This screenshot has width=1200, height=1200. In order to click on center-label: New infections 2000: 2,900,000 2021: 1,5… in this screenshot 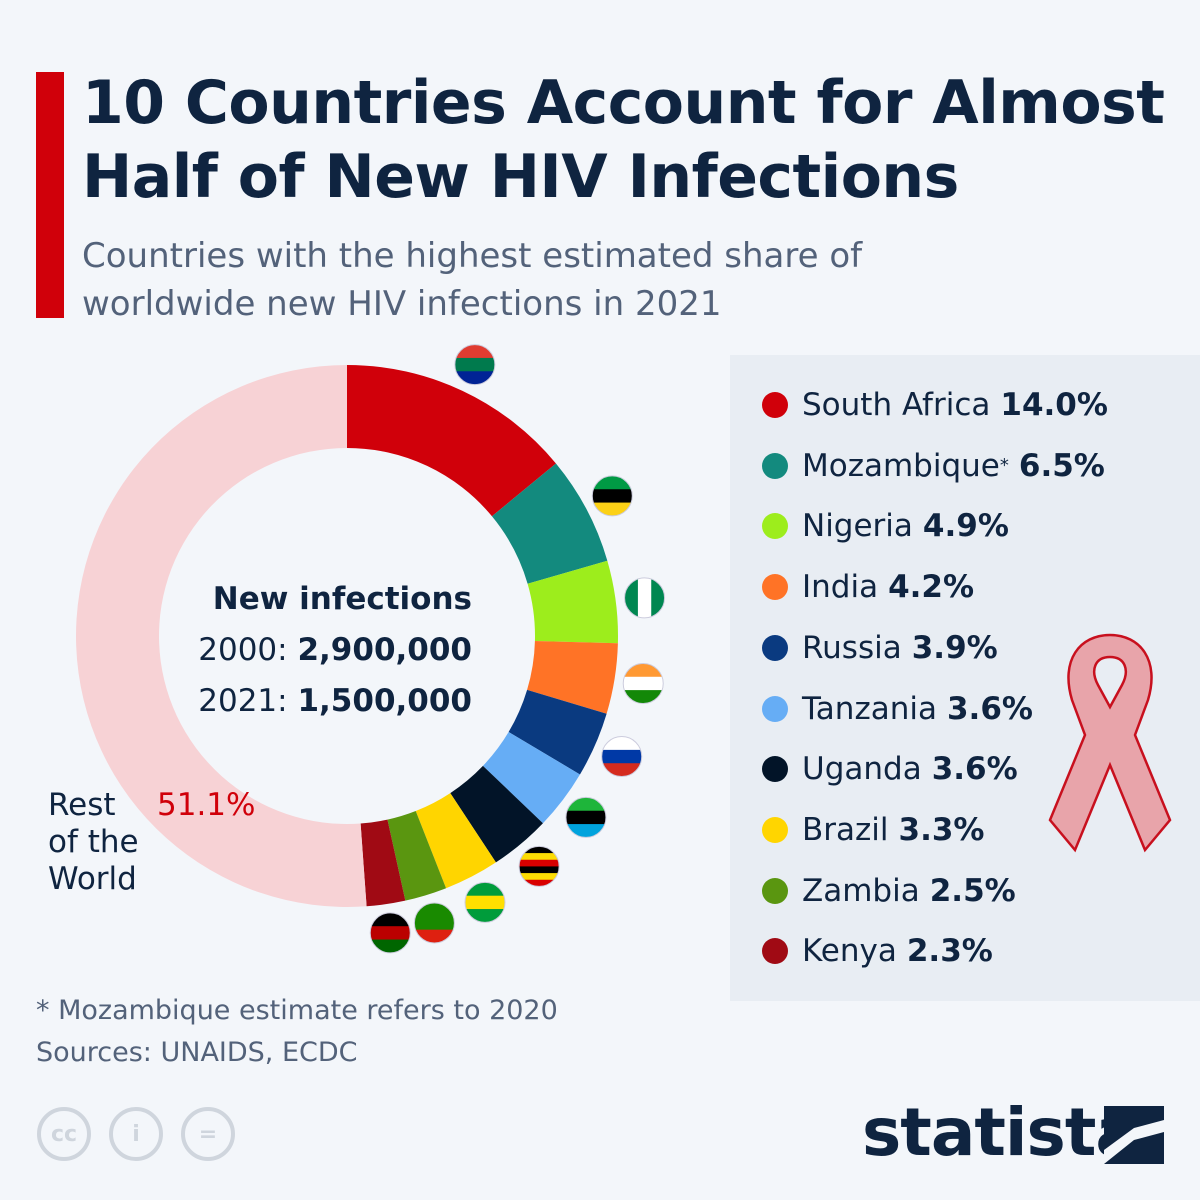, I will do `click(331, 650)`.